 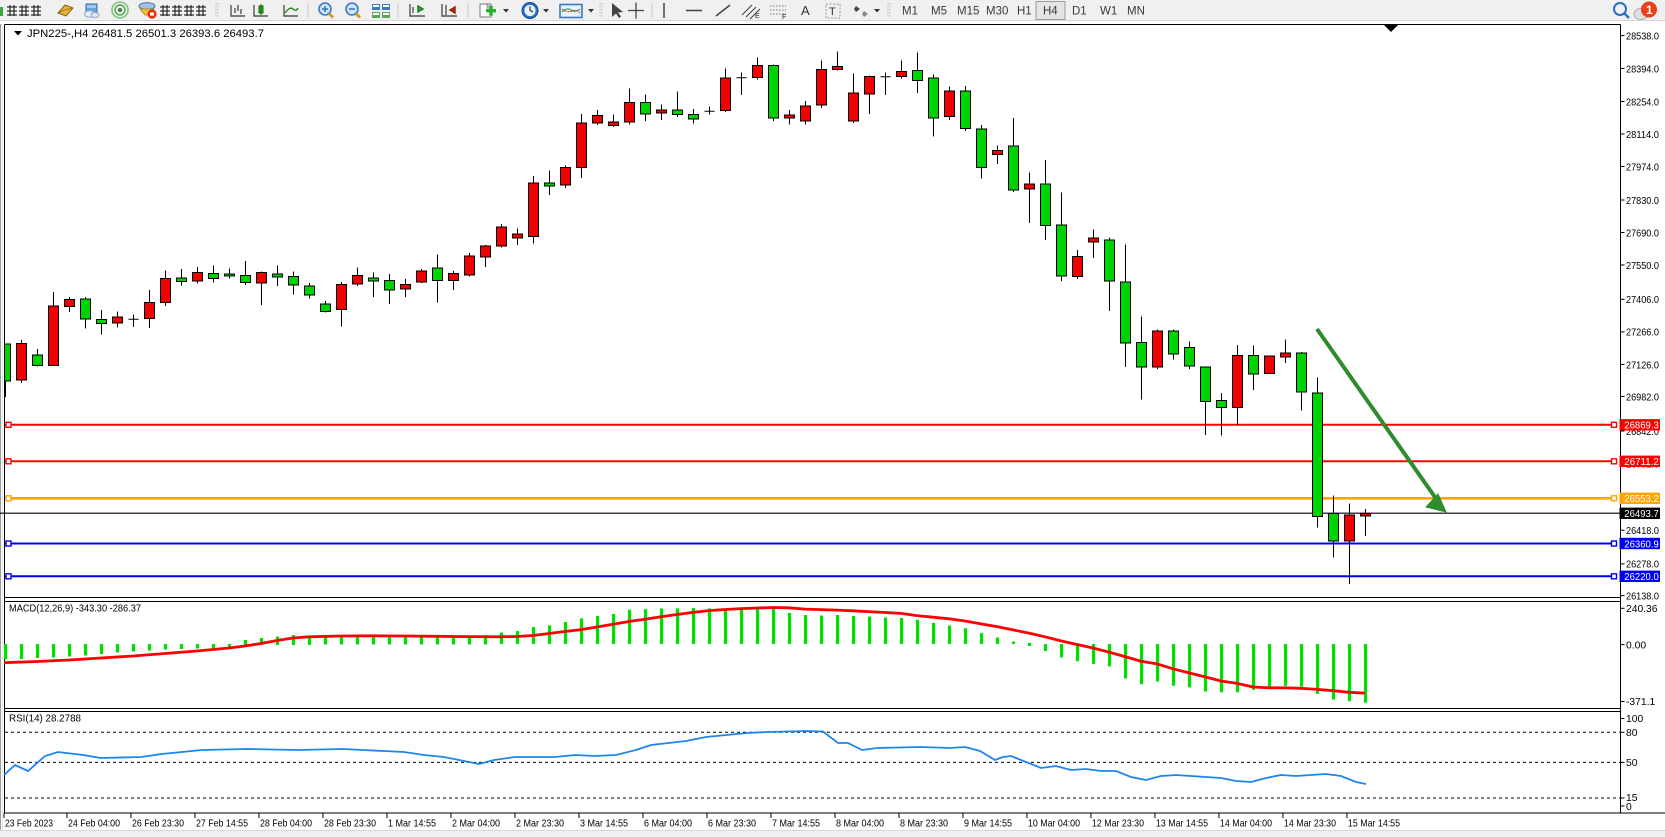 What do you see at coordinates (1642, 397) in the screenshot?
I see `svg-text: 26982.0` at bounding box center [1642, 397].